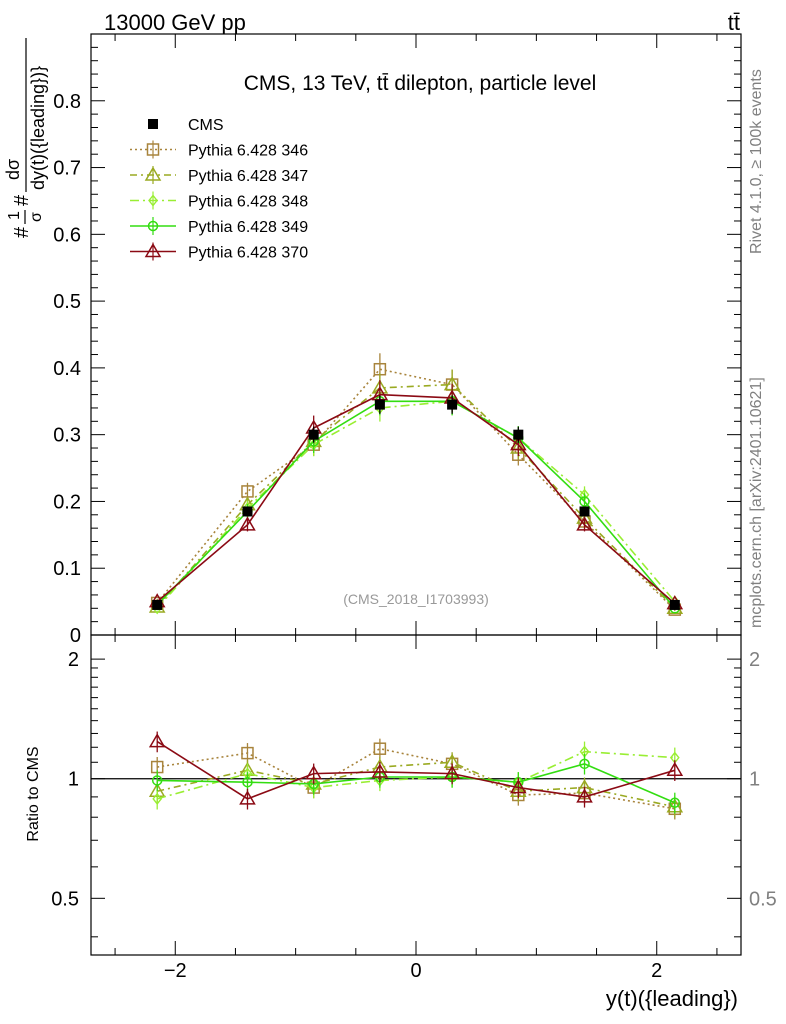 The width and height of the screenshot is (786, 1024). What do you see at coordinates (67, 302) in the screenshot?
I see `y-tick-label: 0.5` at bounding box center [67, 302].